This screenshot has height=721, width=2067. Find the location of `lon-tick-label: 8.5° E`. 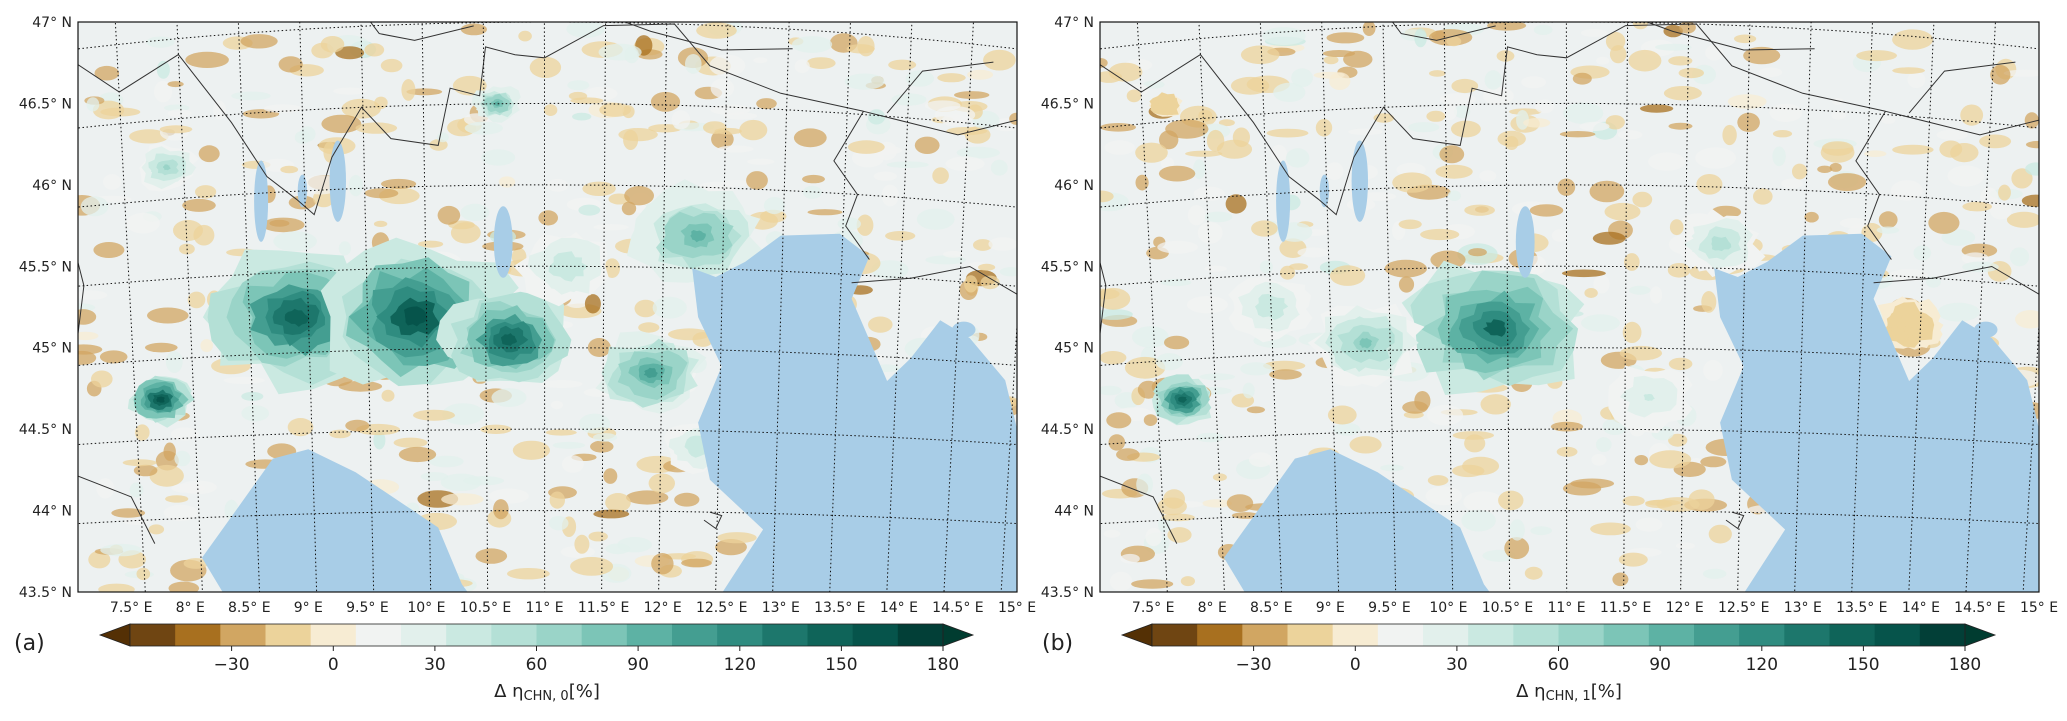

lon-tick-label: 8.5° E is located at coordinates (249, 608).